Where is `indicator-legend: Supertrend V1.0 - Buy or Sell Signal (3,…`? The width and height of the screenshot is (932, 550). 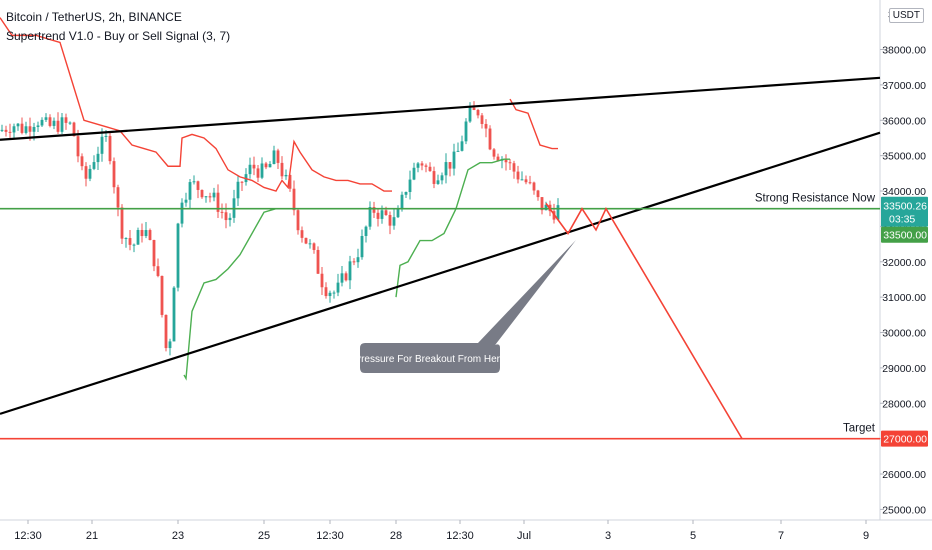
indicator-legend: Supertrend V1.0 - Buy or Sell Signal (3,… is located at coordinates (118, 36).